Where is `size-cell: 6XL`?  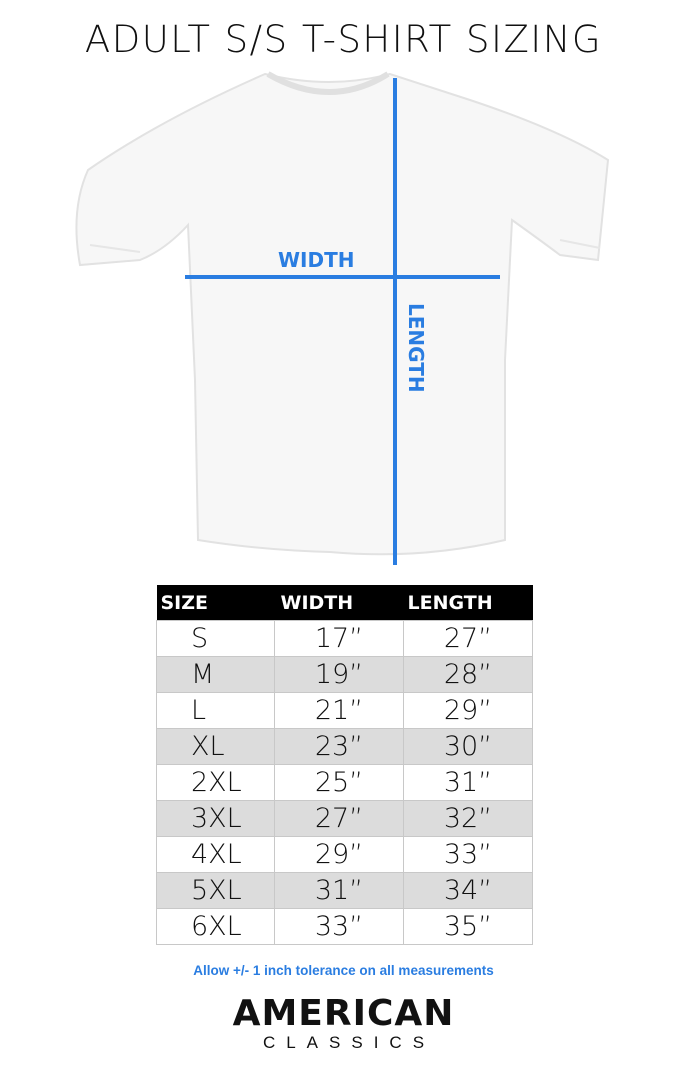 size-cell: 6XL is located at coordinates (215, 926).